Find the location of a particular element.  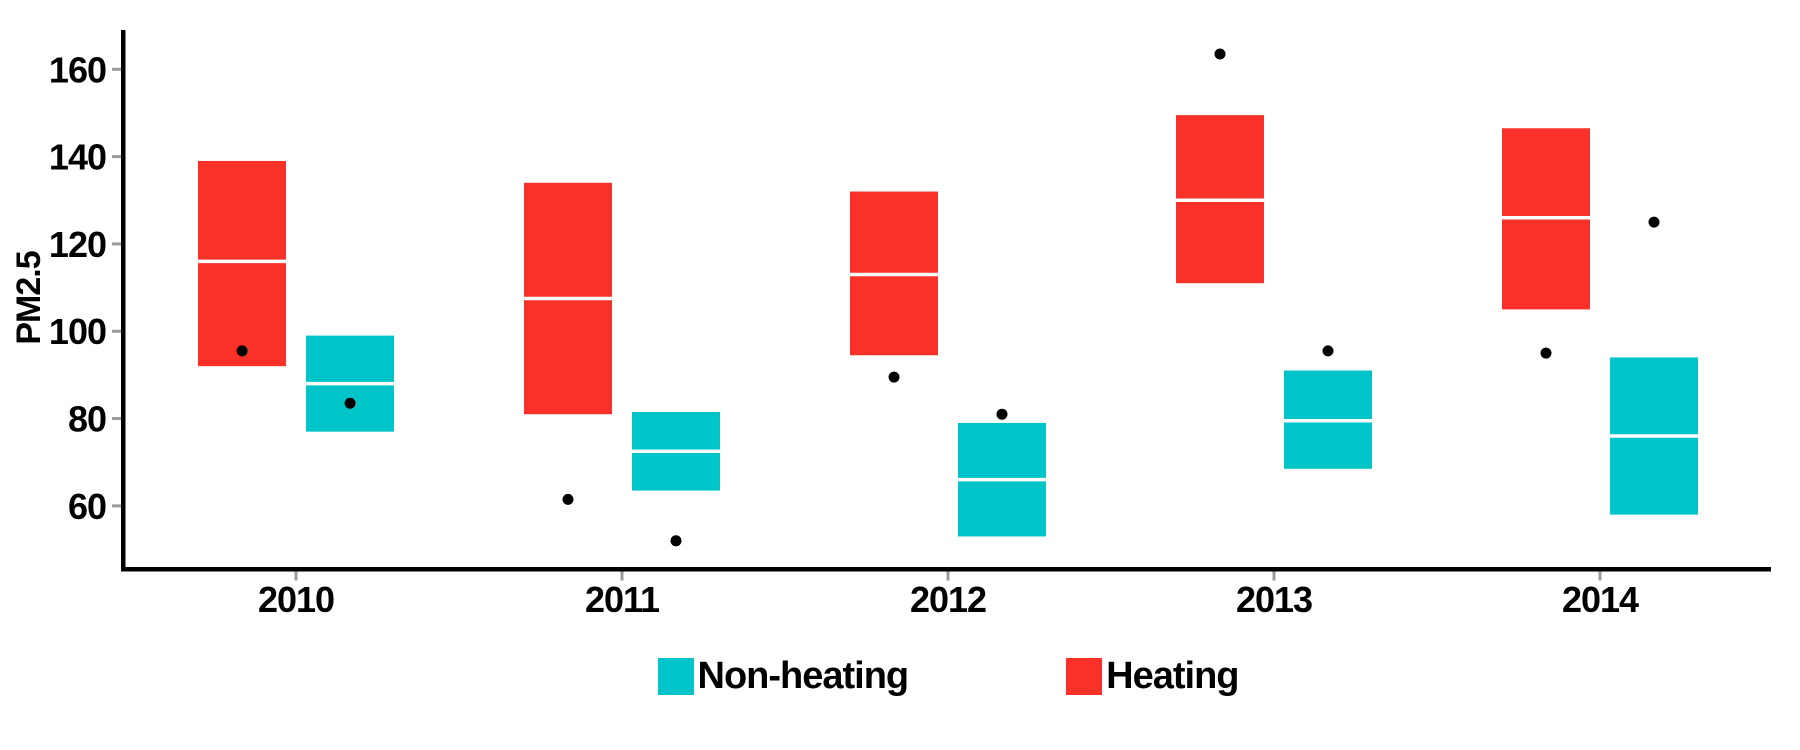

non-heating-outlier-2014 is located at coordinates (1654, 222).